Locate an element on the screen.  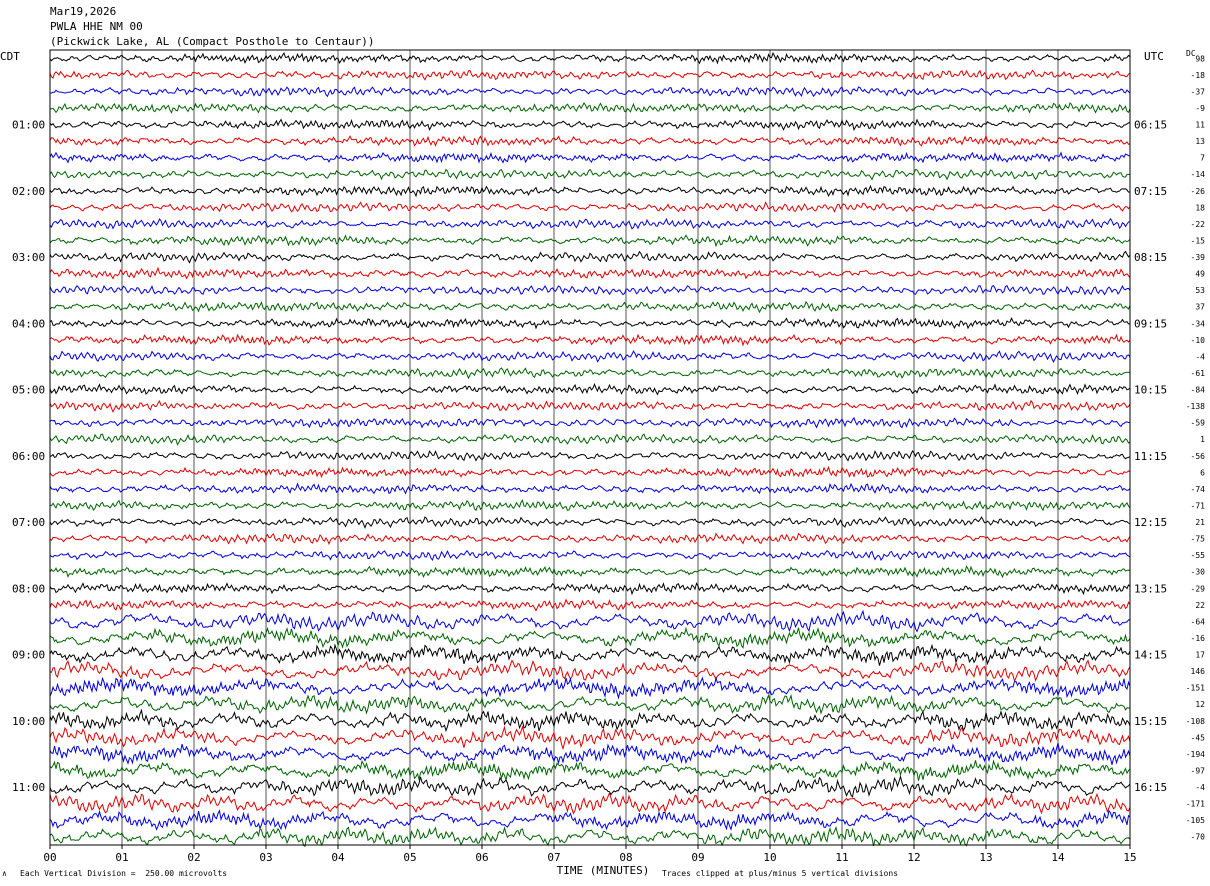
dc-offset-value: -97 is located at coordinates (1198, 770).